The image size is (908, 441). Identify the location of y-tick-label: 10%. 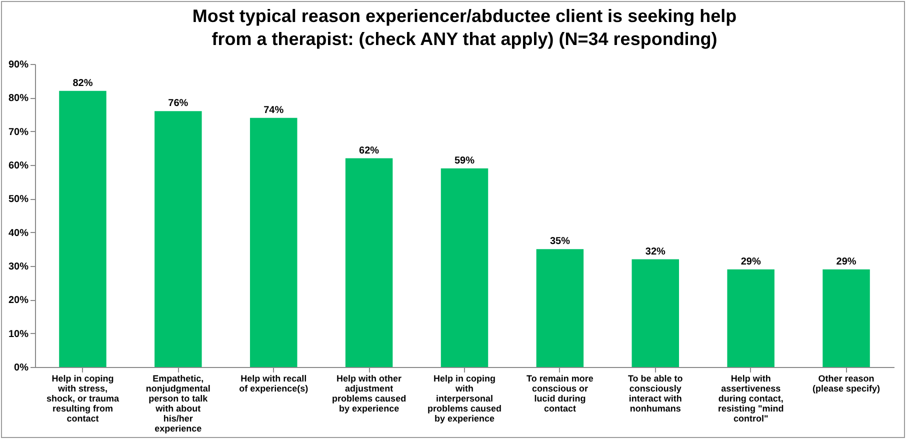
(18, 334).